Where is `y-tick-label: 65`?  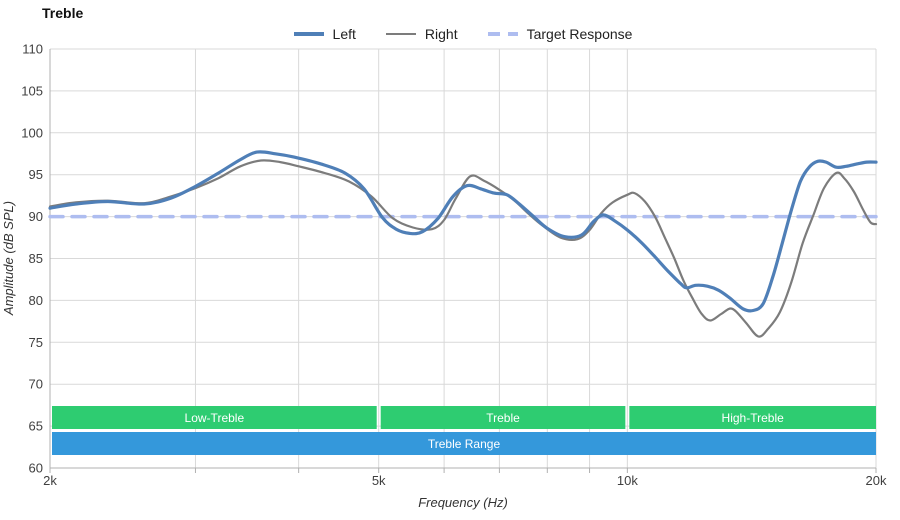 y-tick-label: 65 is located at coordinates (36, 426).